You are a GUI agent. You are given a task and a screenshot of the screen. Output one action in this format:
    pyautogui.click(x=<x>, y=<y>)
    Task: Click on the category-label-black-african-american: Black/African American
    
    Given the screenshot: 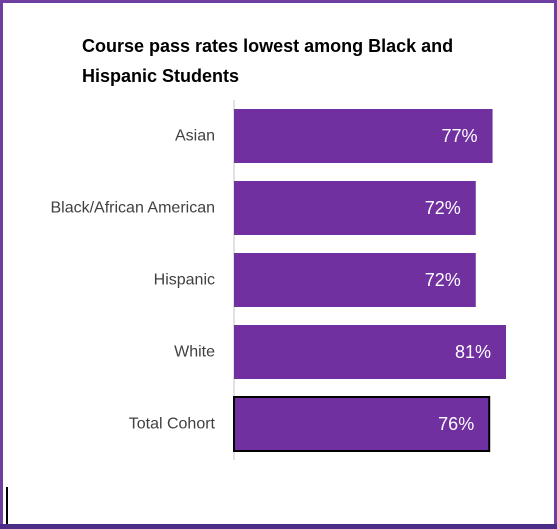 What is the action you would take?
    pyautogui.click(x=132, y=208)
    